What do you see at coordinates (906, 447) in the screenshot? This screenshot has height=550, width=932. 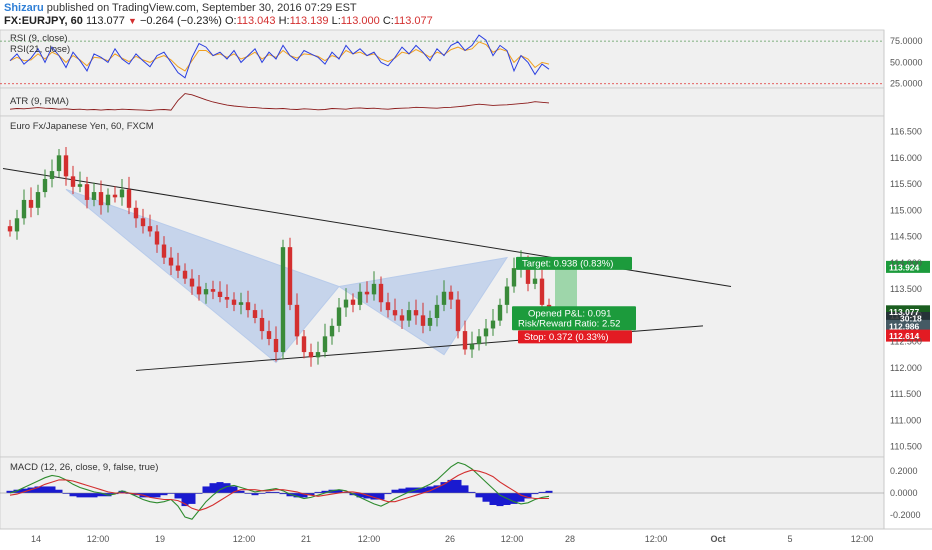 I see `price-tick-110.500: 110.500` at bounding box center [906, 447].